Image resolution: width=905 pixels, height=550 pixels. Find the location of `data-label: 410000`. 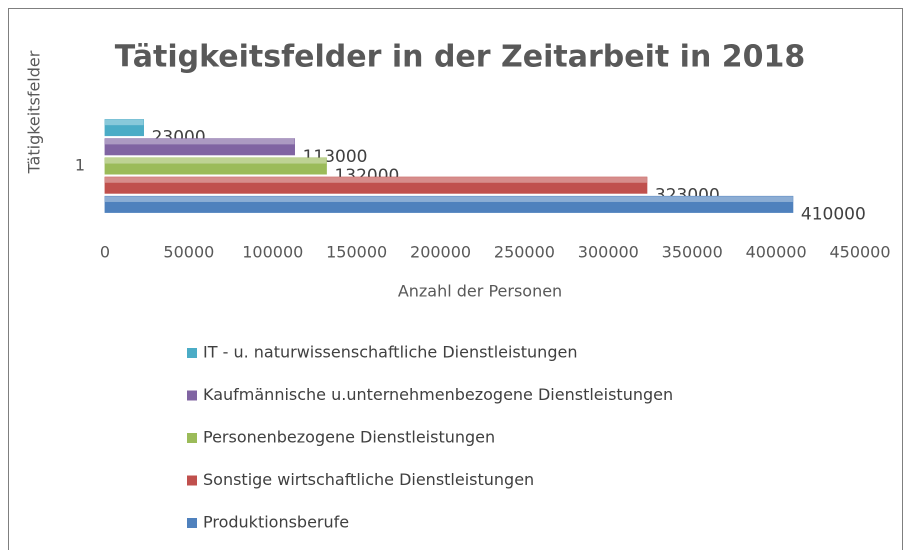

data-label: 410000 is located at coordinates (833, 215).